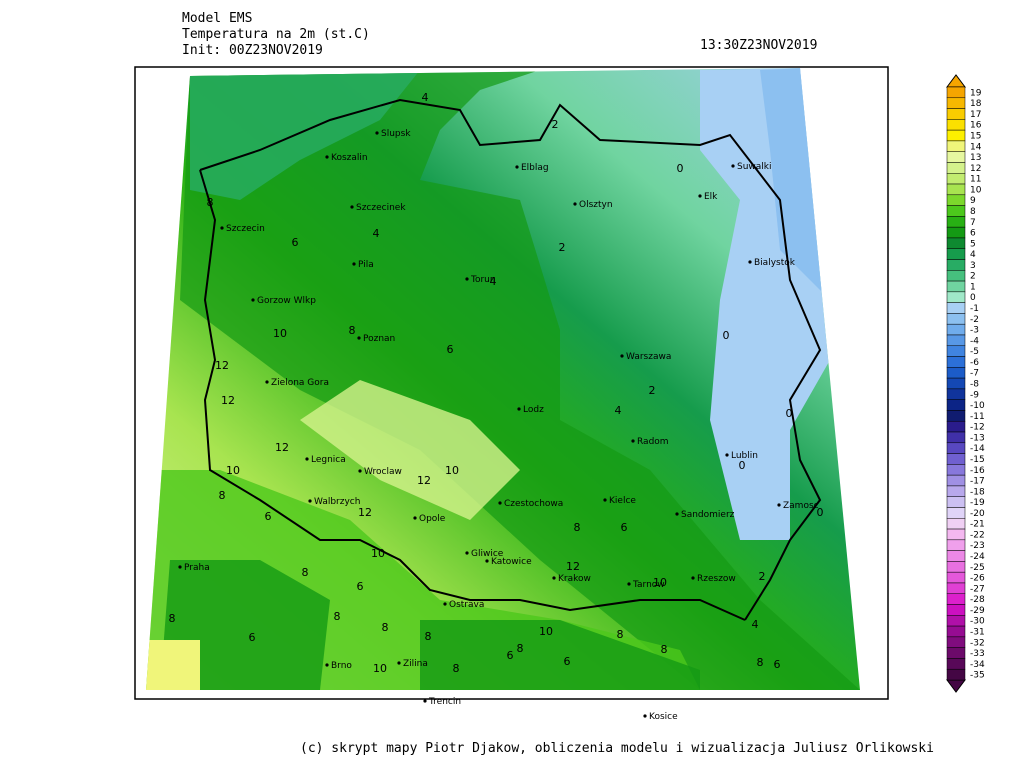 Image resolution: width=1024 pixels, height=772 pixels. Describe the element at coordinates (300, 383) in the screenshot. I see `city-label: Zielona Gora` at that location.